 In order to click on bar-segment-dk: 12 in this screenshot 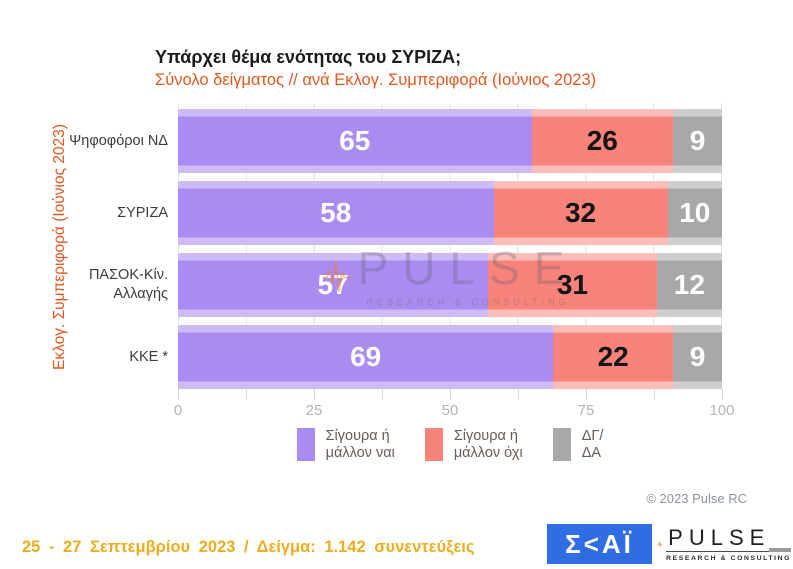, I will do `click(689, 285)`.